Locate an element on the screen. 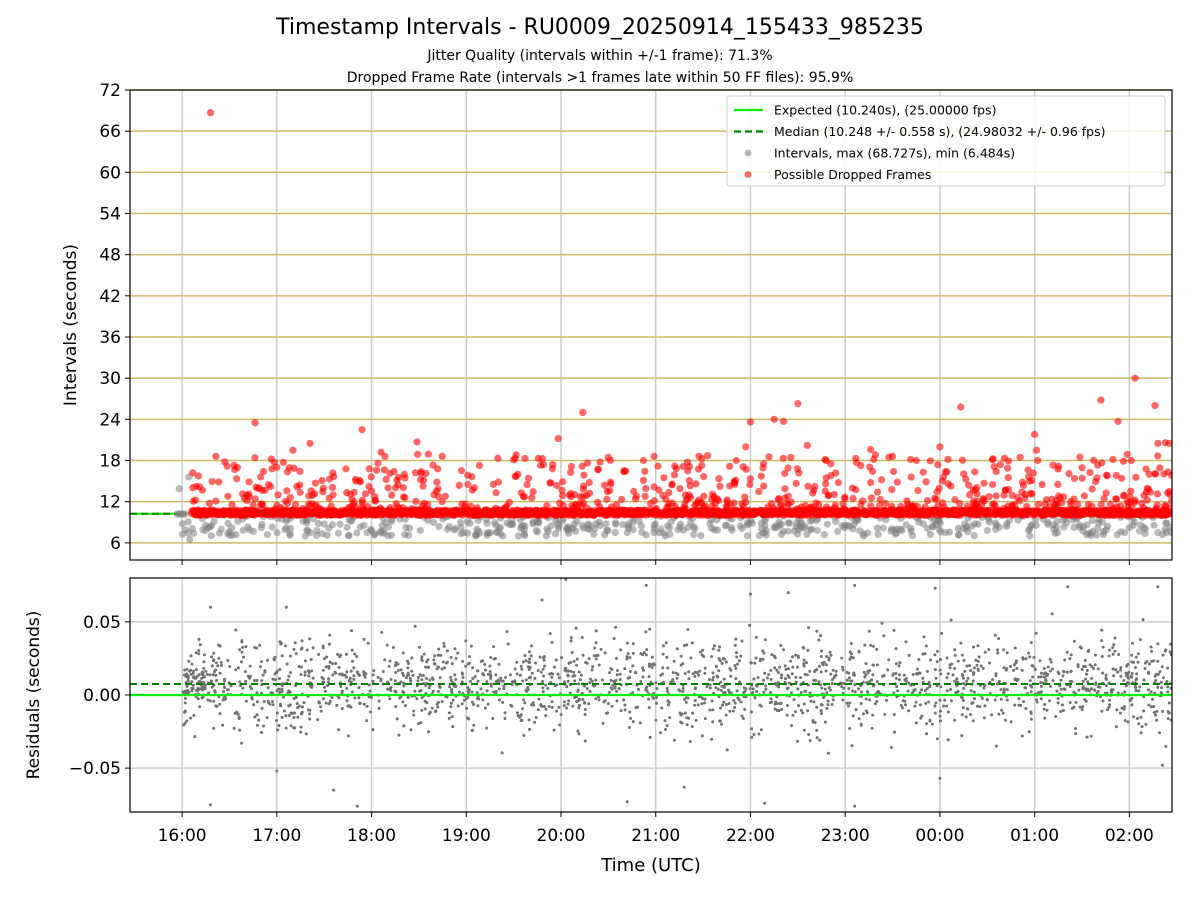  top-ytick-label: 36 is located at coordinates (110, 338).